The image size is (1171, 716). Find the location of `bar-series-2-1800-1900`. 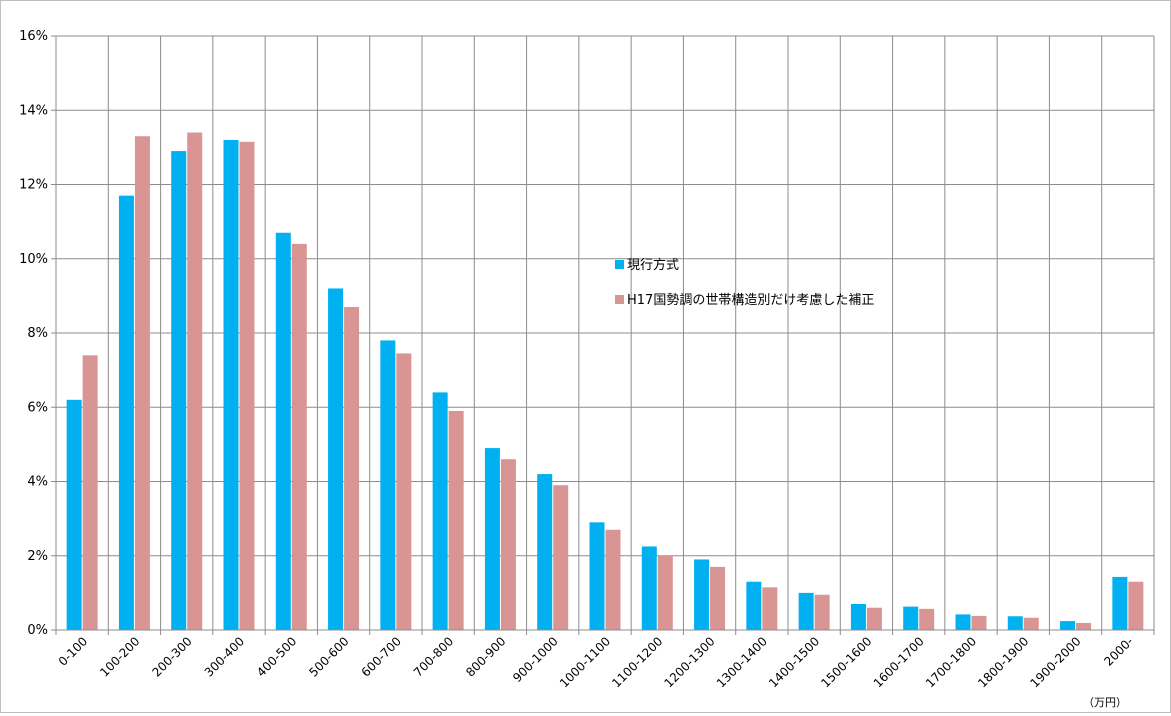

bar-series-2-1800-1900 is located at coordinates (1031, 623).